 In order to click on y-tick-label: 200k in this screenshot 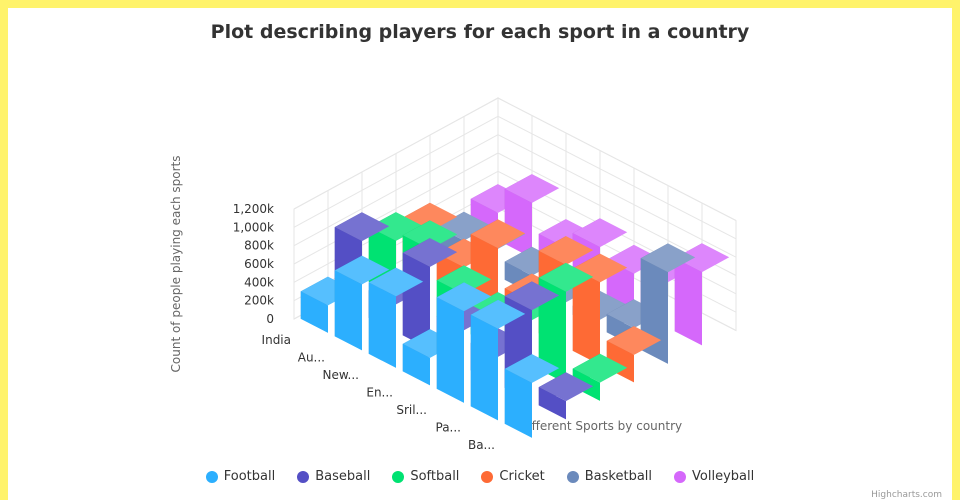, I will do `click(259, 301)`.